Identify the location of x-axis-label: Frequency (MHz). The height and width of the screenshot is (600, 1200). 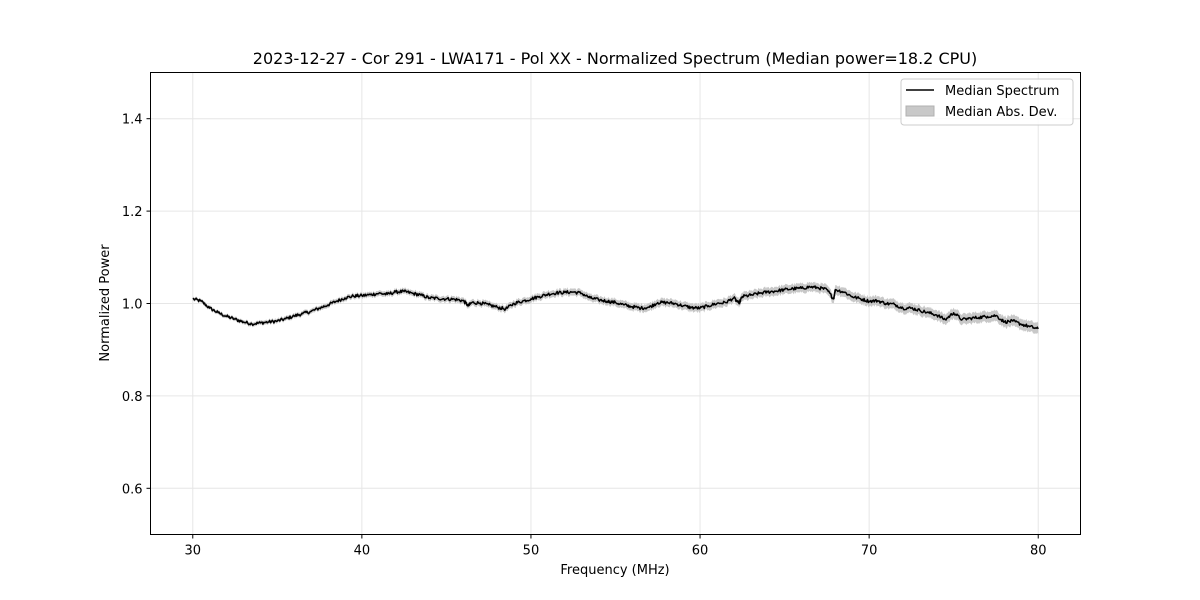
(614, 570).